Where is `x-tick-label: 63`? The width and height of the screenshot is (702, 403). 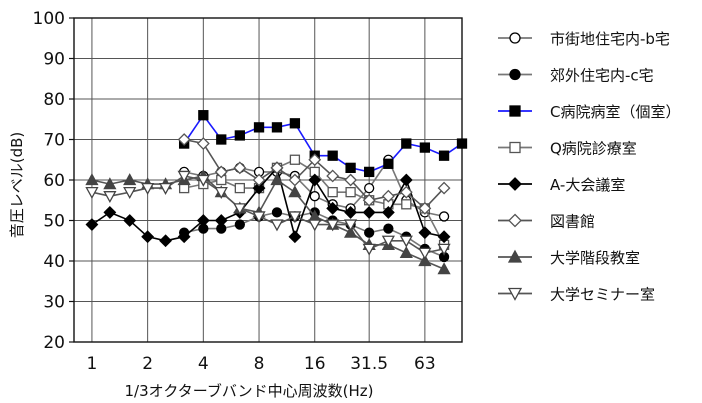
x-tick-label: 63 is located at coordinates (425, 364).